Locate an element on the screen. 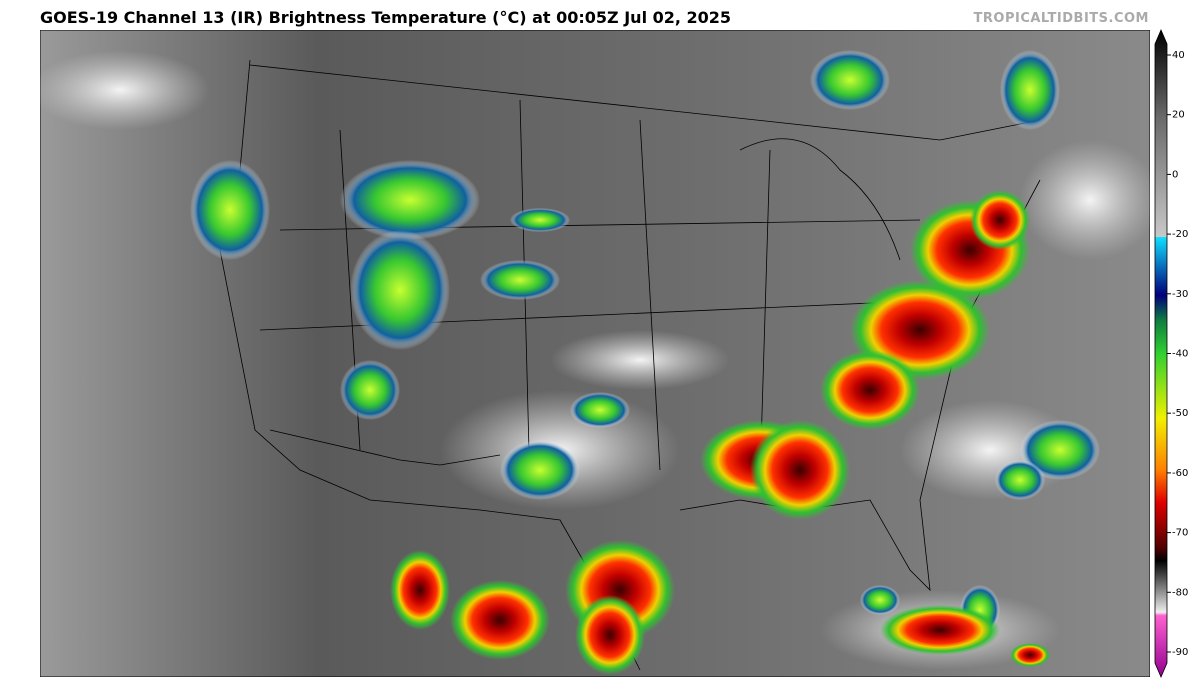 The height and width of the screenshot is (700, 1200). colorbar-tick-label: -30 is located at coordinates (1180, 294).